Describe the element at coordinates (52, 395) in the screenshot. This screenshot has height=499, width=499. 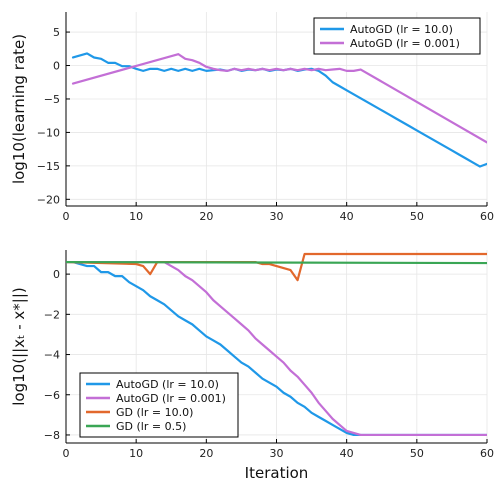
I see `y-tick-label: −6` at that location.